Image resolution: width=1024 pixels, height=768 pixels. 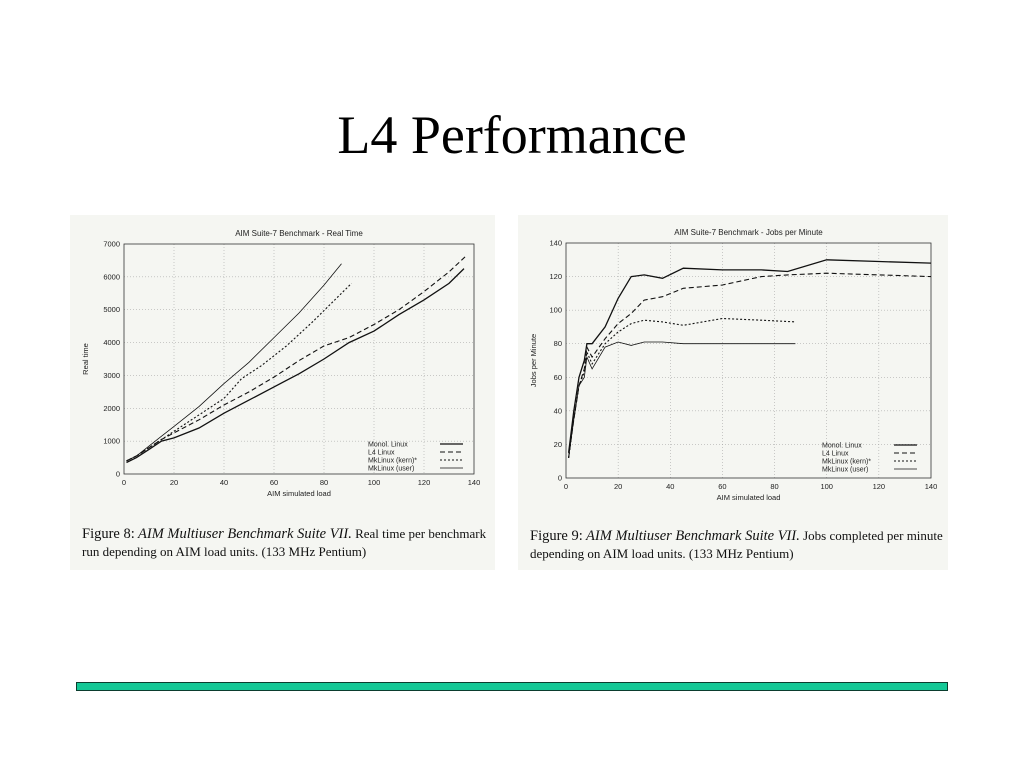 I want to click on y-tick-label: 4000, so click(x=111, y=342).